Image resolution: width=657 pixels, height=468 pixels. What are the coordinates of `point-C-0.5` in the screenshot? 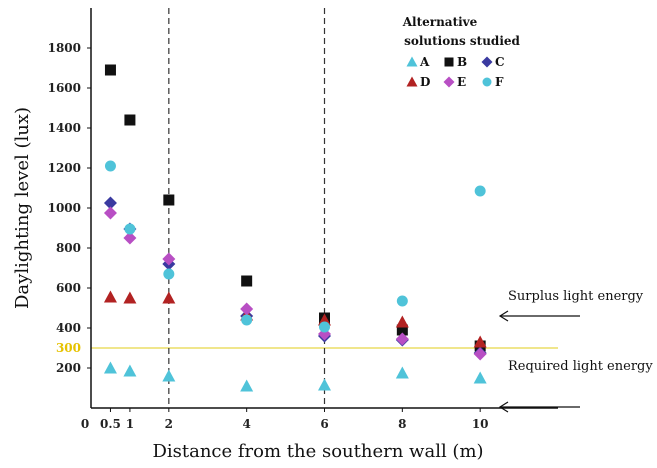 It's located at (110, 203).